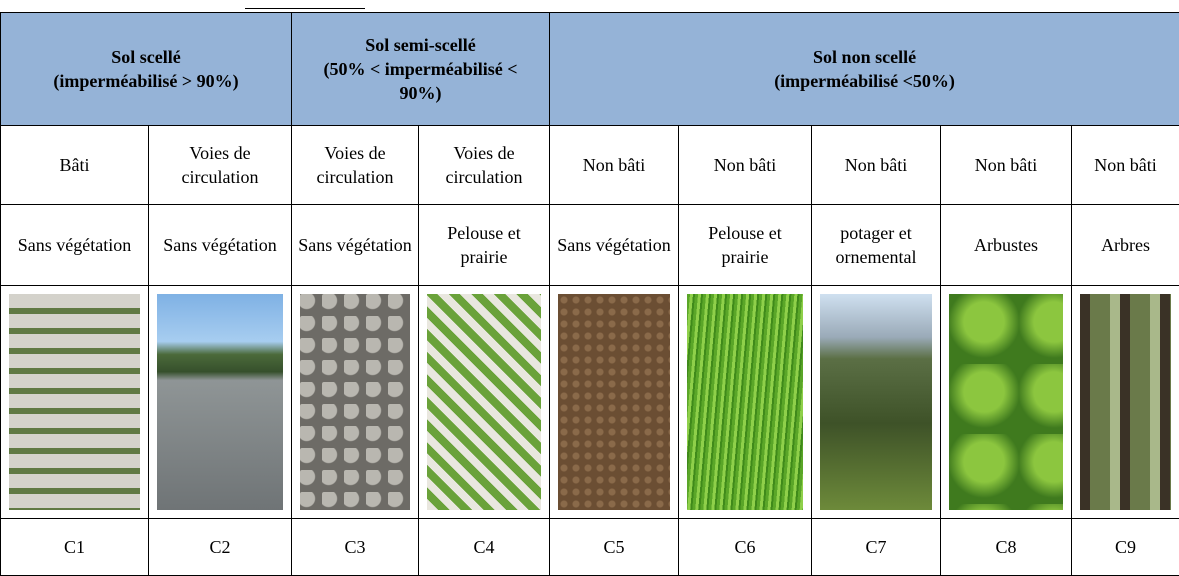  Describe the element at coordinates (305, 8) in the screenshot. I see `caption-underline` at that location.